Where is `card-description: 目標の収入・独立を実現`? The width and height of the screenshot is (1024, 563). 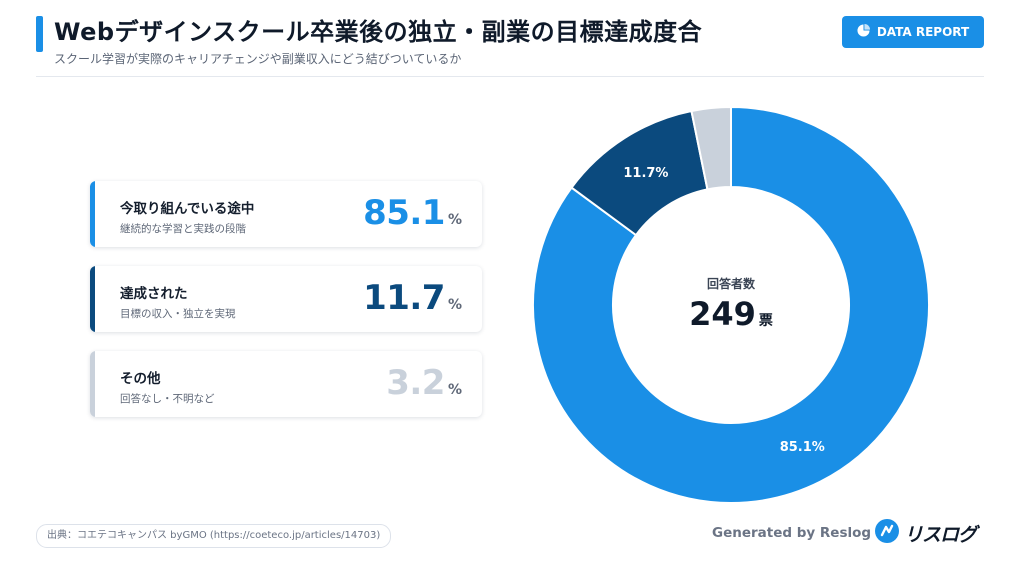 card-description: 目標の収入・独立を実現 is located at coordinates (178, 314).